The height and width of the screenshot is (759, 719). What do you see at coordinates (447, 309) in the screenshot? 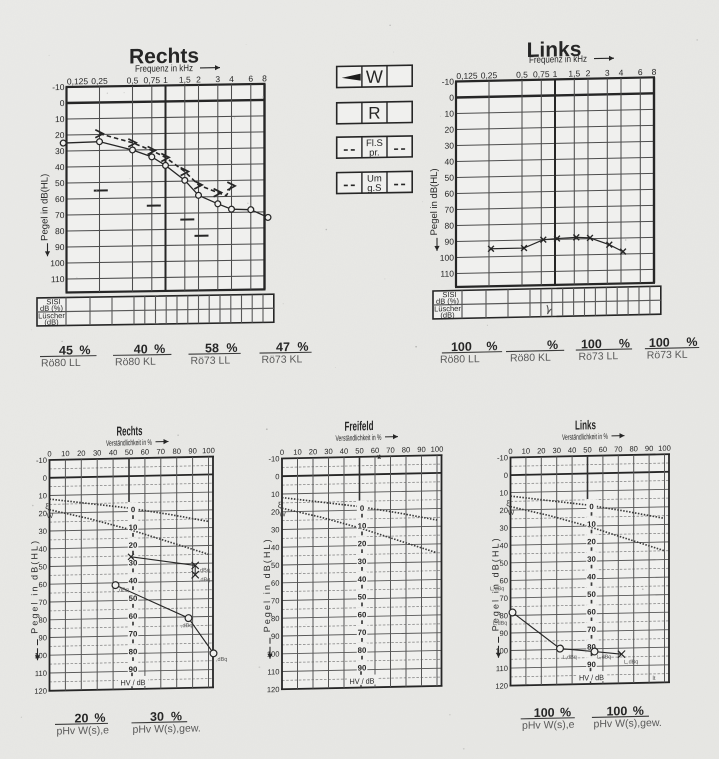
I see `svg-text: Lüscher` at bounding box center [447, 309].